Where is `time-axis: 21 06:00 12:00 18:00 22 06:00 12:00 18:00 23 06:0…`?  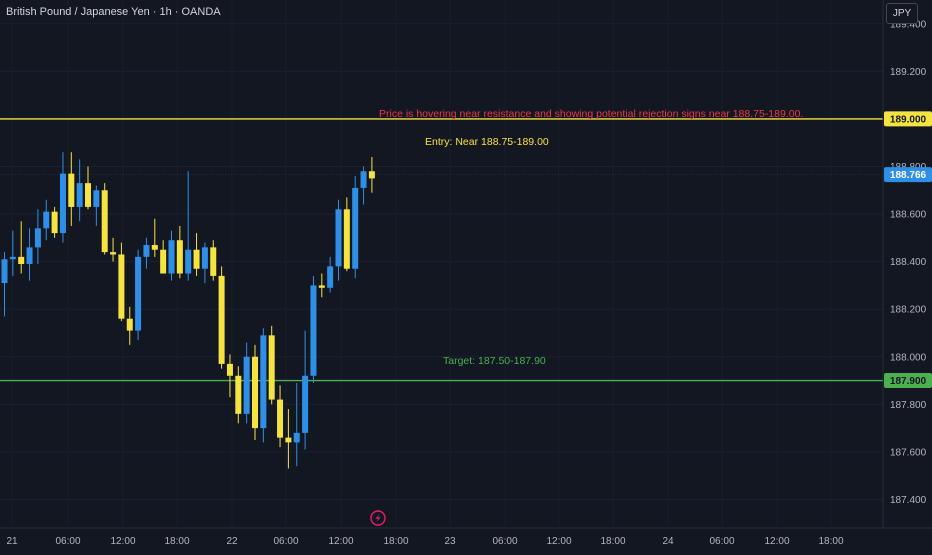
time-axis: 21 06:00 12:00 18:00 22 06:00 12:00 18:00 23 06:0… is located at coordinates (466, 537).